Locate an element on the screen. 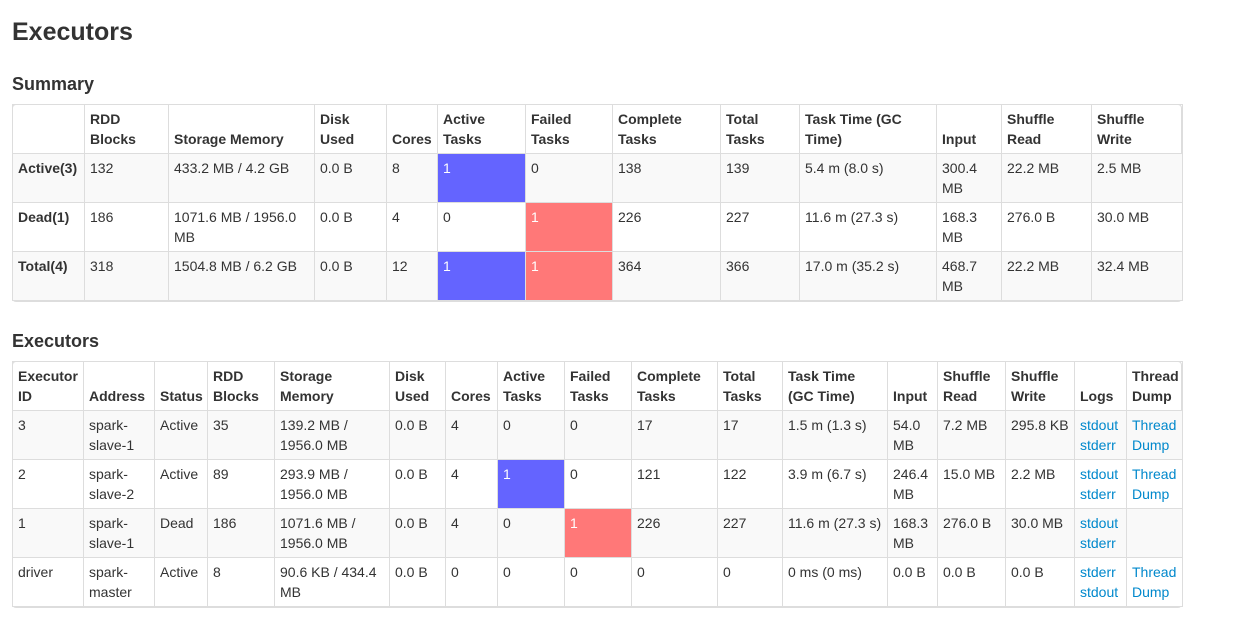 The height and width of the screenshot is (641, 1244). executor-active-tasks: 1 is located at coordinates (531, 484).